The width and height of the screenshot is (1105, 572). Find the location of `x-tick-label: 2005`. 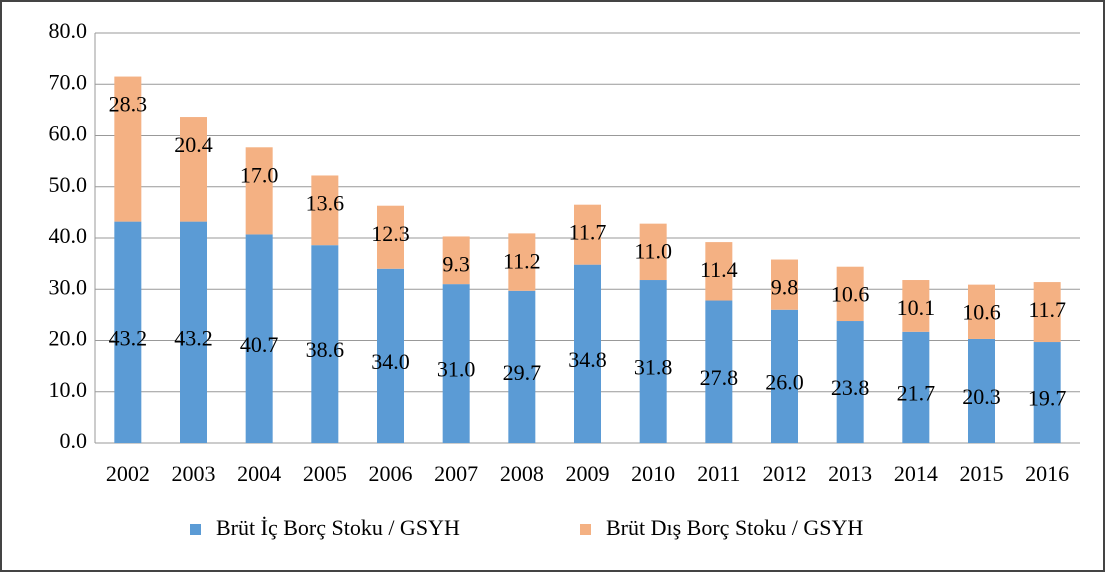

x-tick-label: 2005 is located at coordinates (325, 473).